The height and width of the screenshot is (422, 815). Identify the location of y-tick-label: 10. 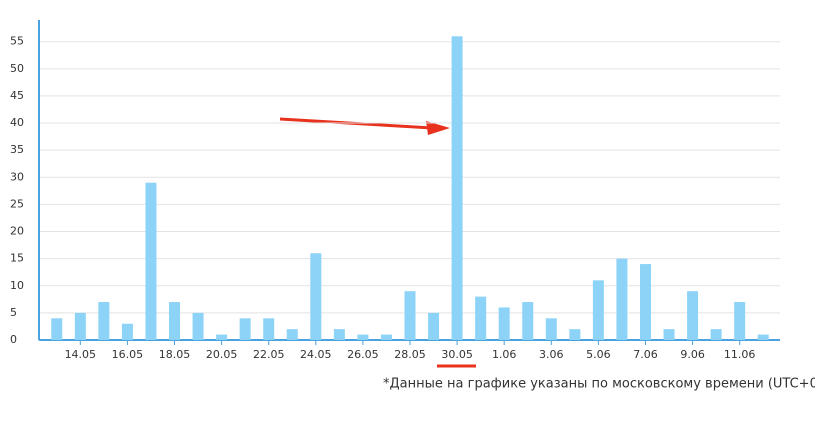
(17, 285).